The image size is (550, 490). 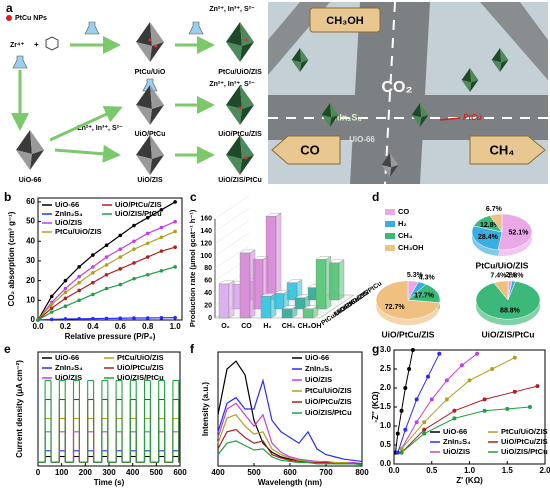 I want to click on value-label: 7.4%, so click(x=498, y=276).